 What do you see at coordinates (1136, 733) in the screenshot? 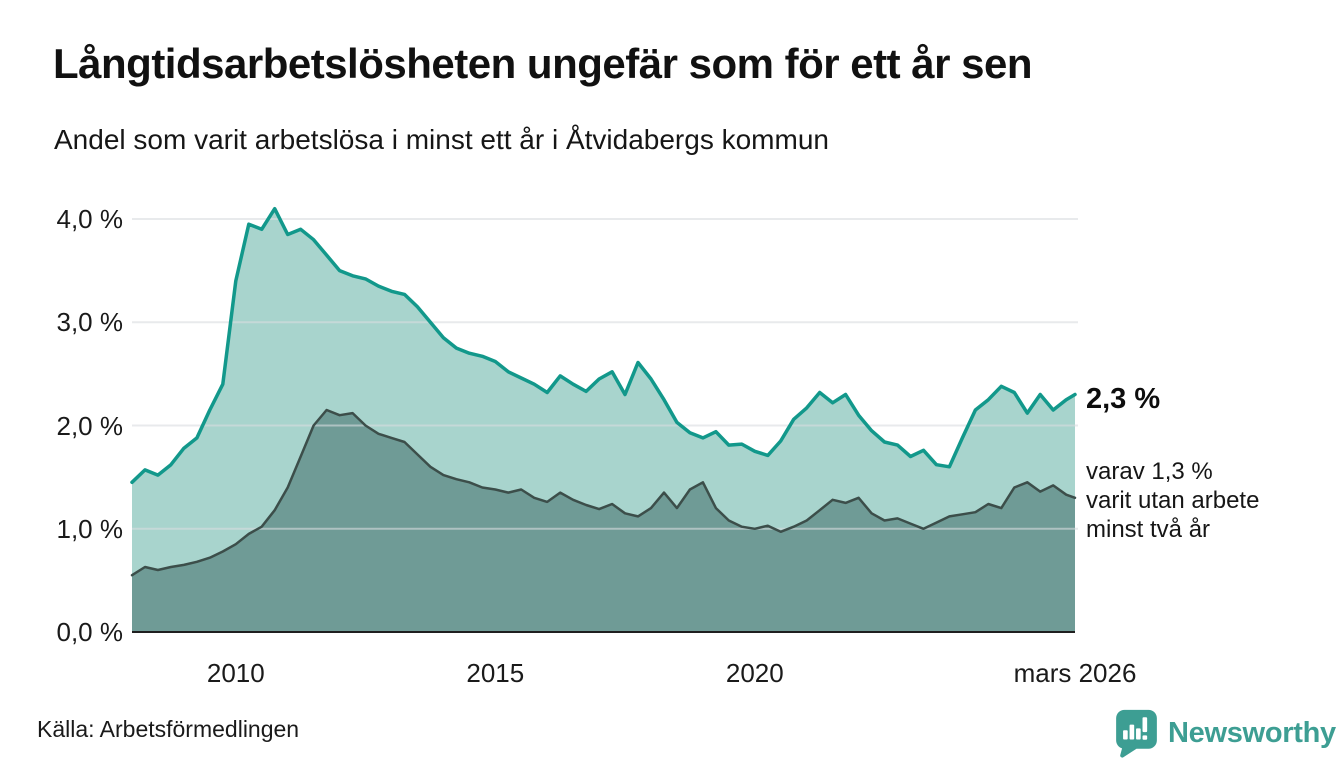
I see `newsworthy-icon` at bounding box center [1136, 733].